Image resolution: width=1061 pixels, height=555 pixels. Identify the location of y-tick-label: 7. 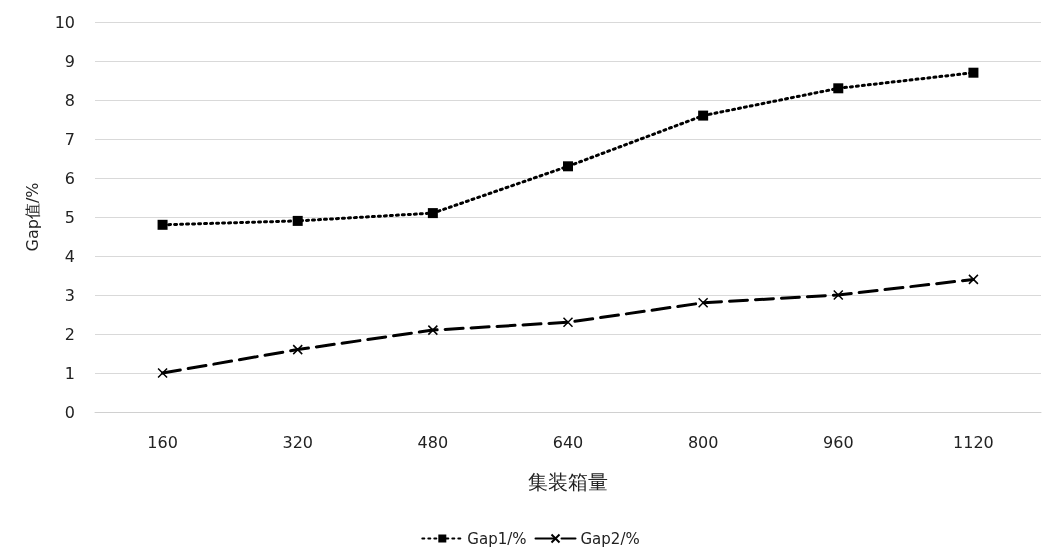
(69, 139).